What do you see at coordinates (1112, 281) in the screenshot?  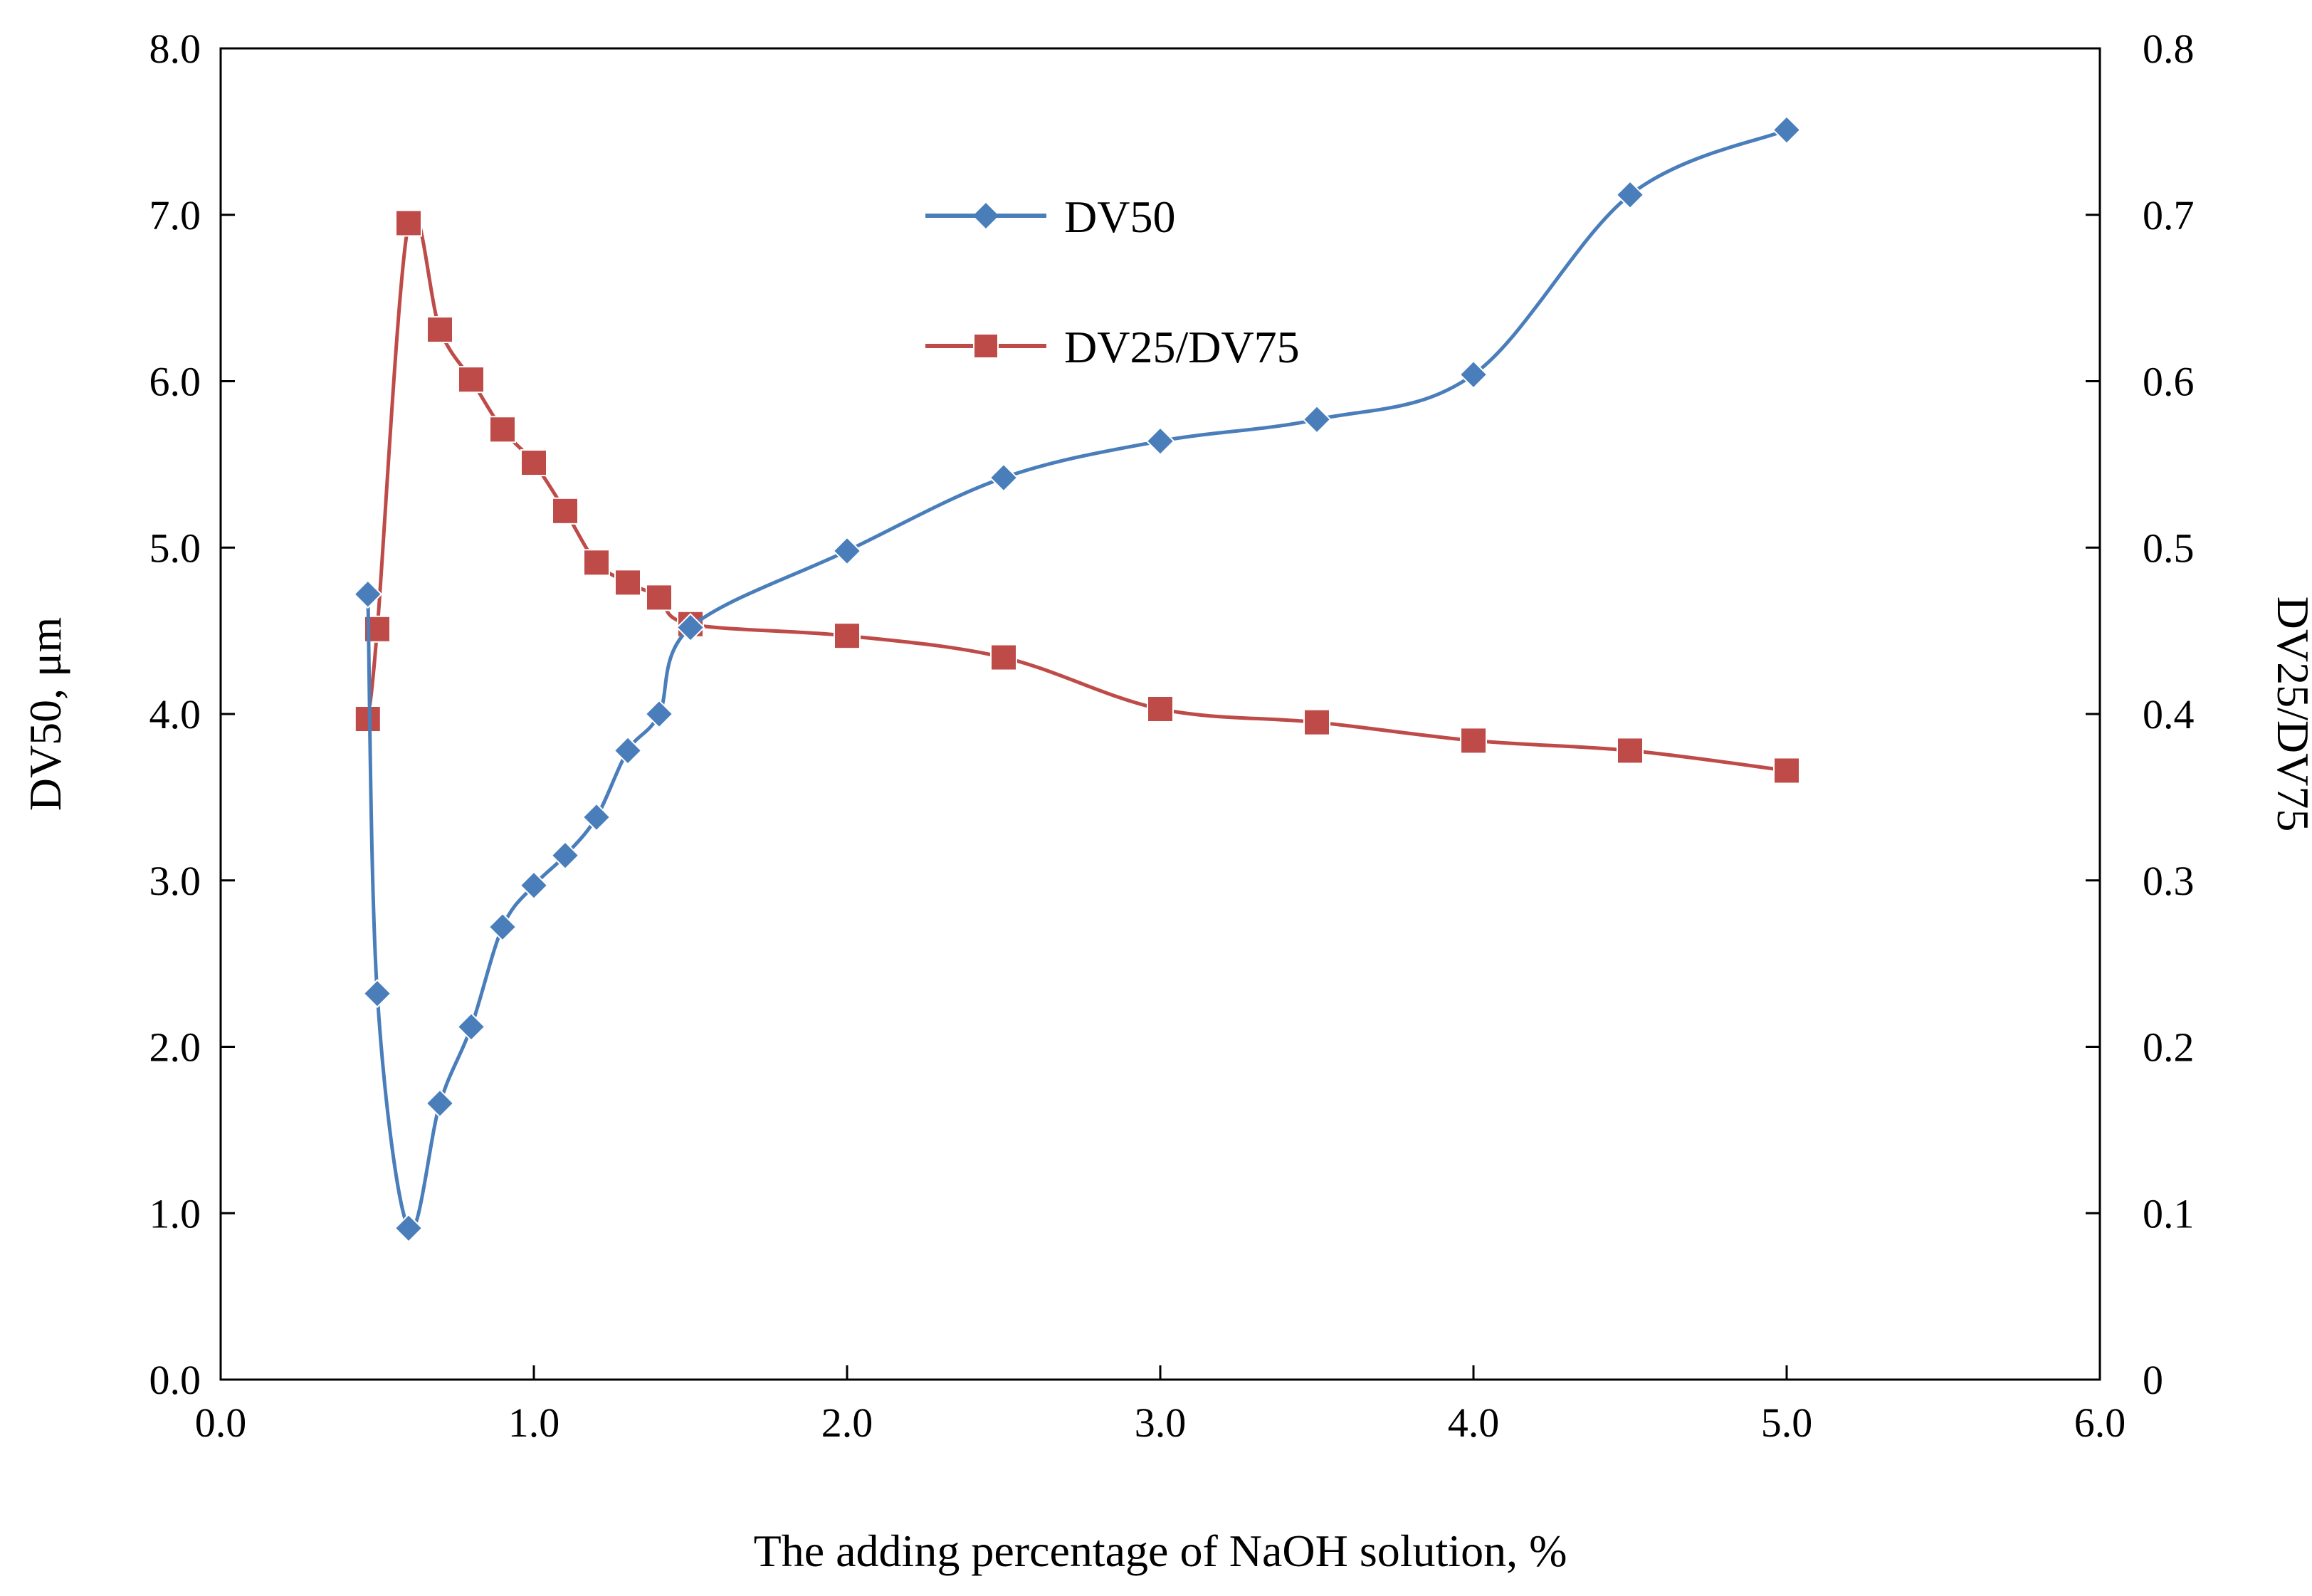 I see `legend: DV50 DV25/DV75` at bounding box center [1112, 281].